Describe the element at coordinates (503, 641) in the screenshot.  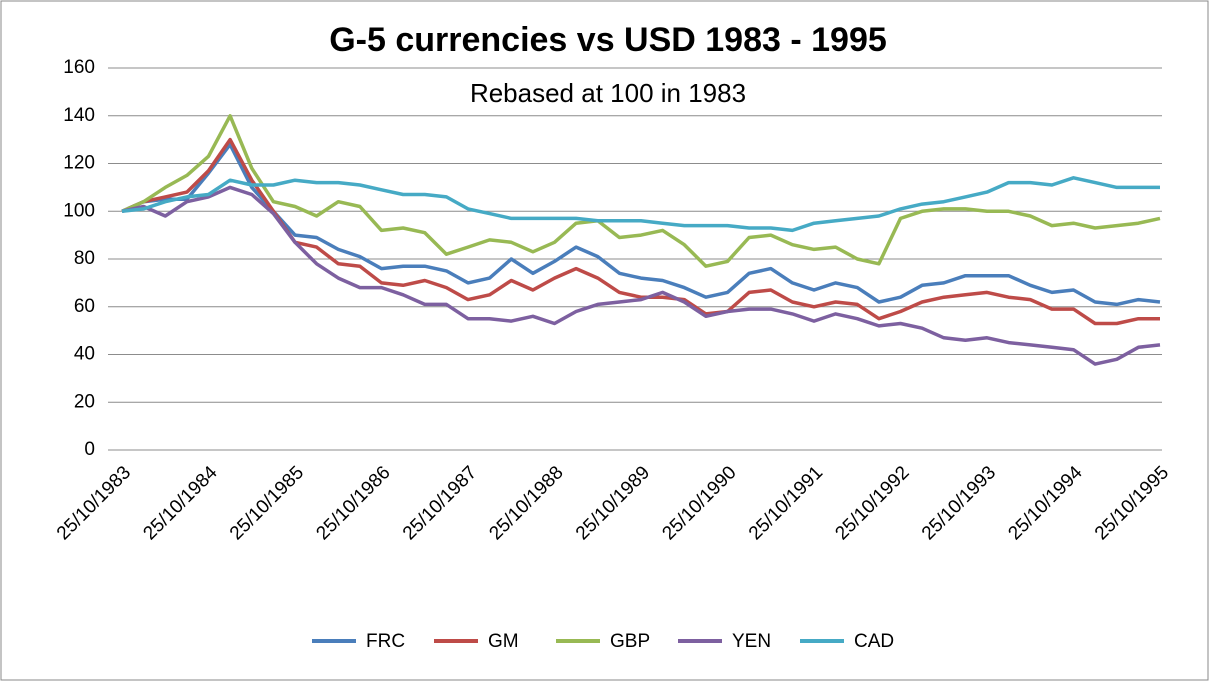
I see `legend-label: GM` at that location.